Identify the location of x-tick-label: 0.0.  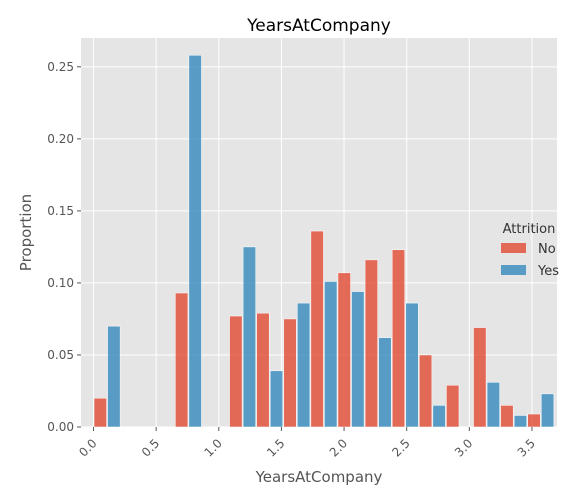
(87, 447).